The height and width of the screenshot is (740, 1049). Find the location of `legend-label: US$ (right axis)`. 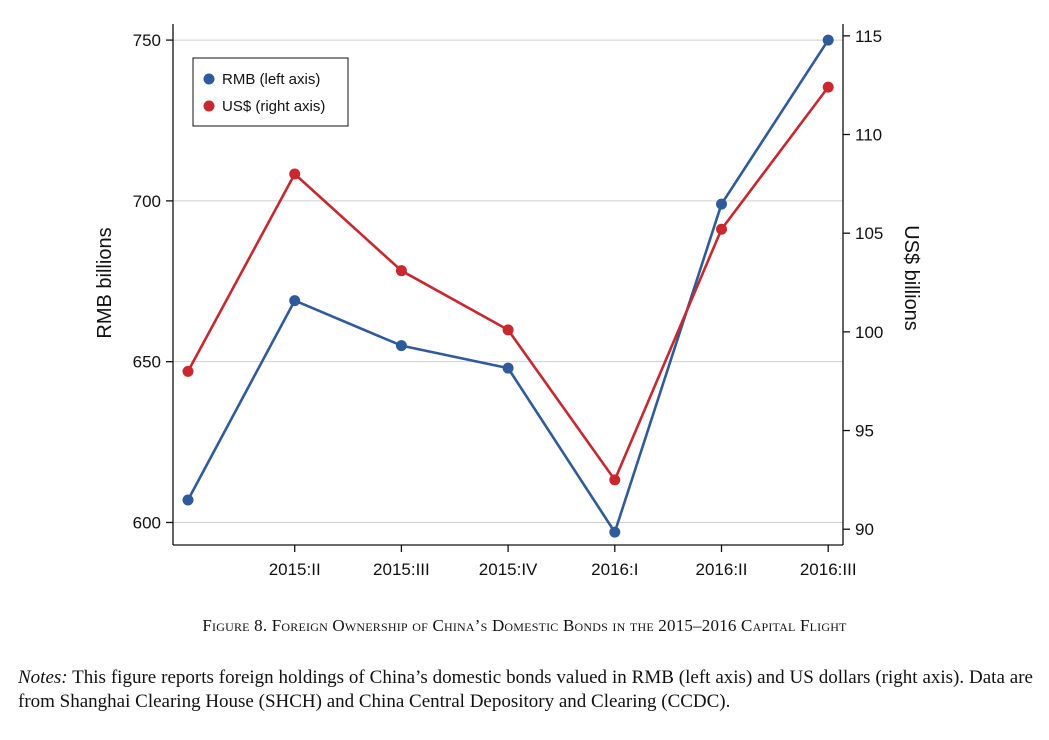

legend-label: US$ (right axis) is located at coordinates (273, 106).